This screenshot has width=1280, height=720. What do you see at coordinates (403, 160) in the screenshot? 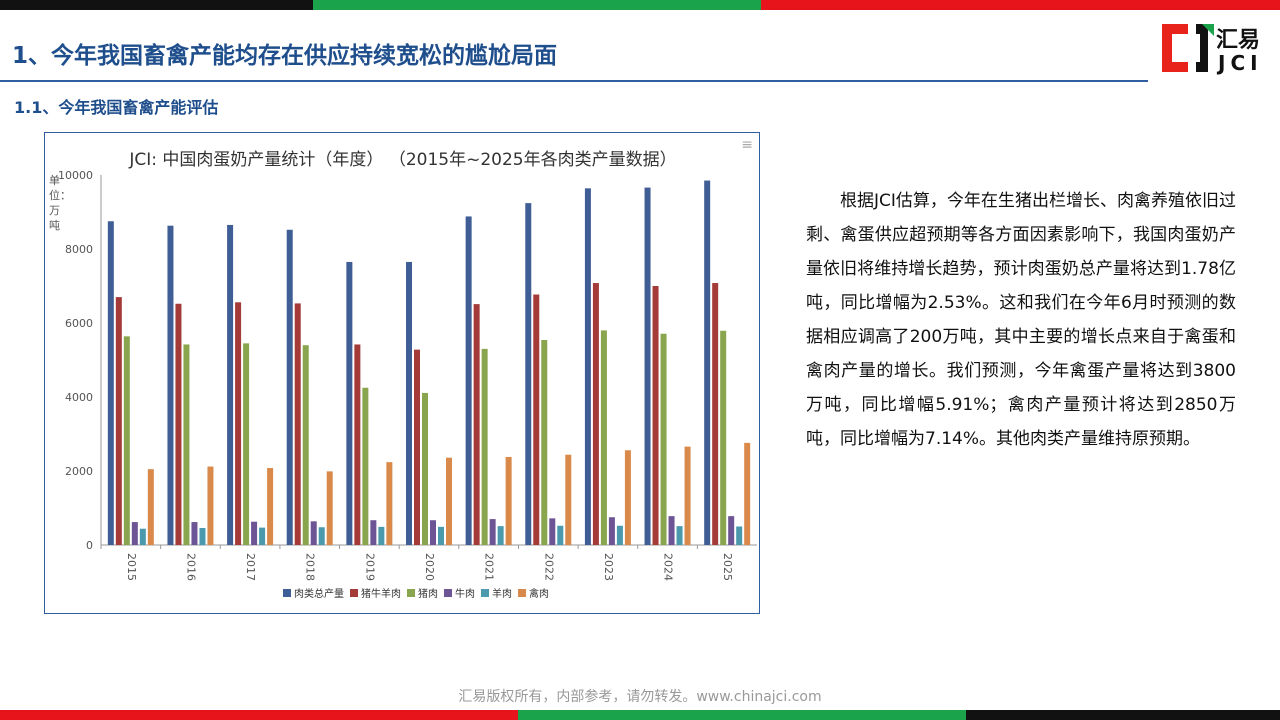
I see `chart-title: JCI: 中国肉蛋奶产量统计（年度） （2015年~2025年各肉类产量数据）` at bounding box center [403, 160].